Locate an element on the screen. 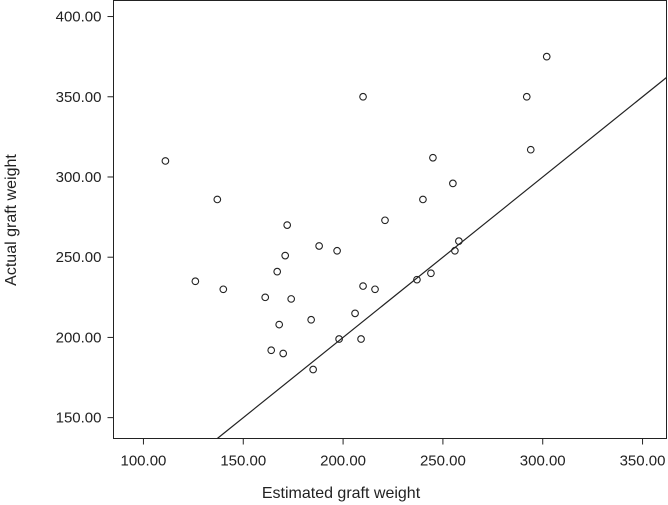 The image size is (668, 505). x-axis-title: Estimated graft weight is located at coordinates (341, 493).